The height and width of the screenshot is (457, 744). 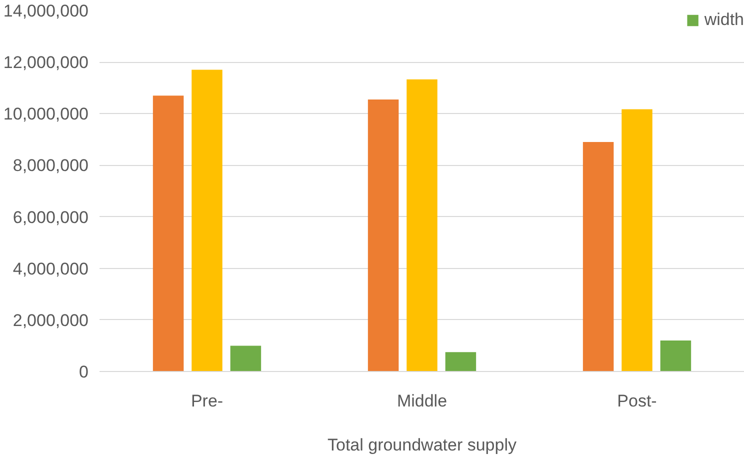 I want to click on y-tick-label: 14,000,000, so click(x=46, y=11).